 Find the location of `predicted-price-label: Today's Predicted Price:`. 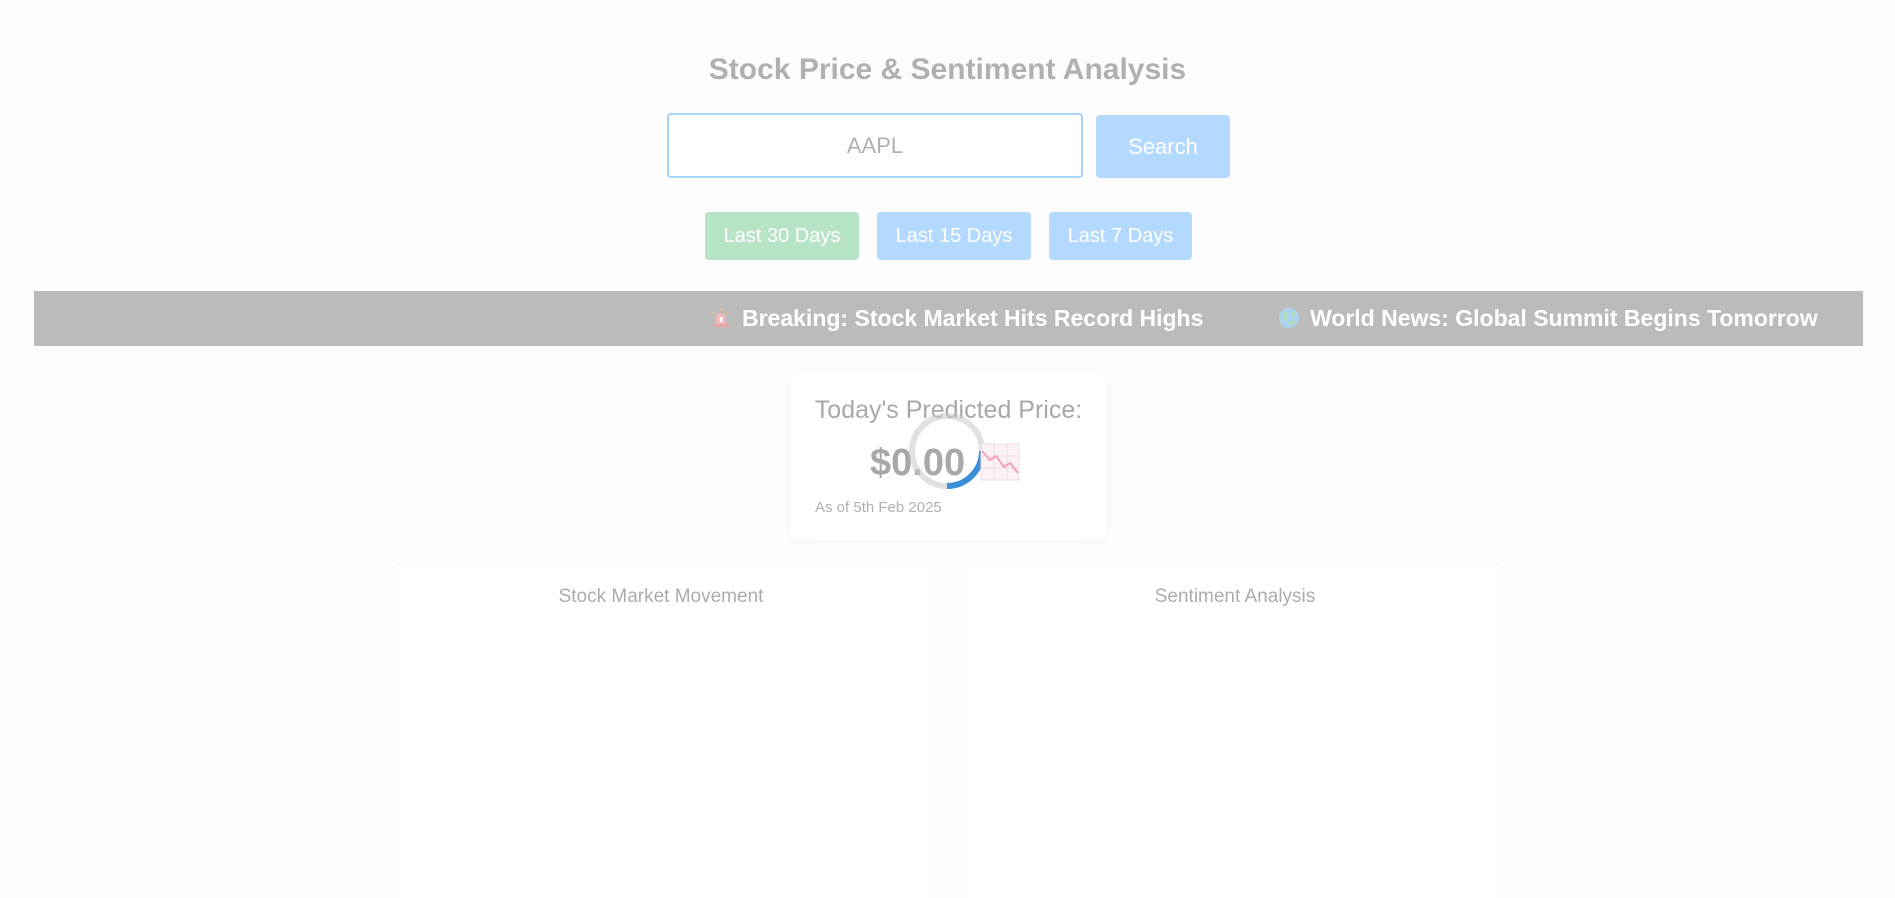

predicted-price-label: Today's Predicted Price: is located at coordinates (948, 410).